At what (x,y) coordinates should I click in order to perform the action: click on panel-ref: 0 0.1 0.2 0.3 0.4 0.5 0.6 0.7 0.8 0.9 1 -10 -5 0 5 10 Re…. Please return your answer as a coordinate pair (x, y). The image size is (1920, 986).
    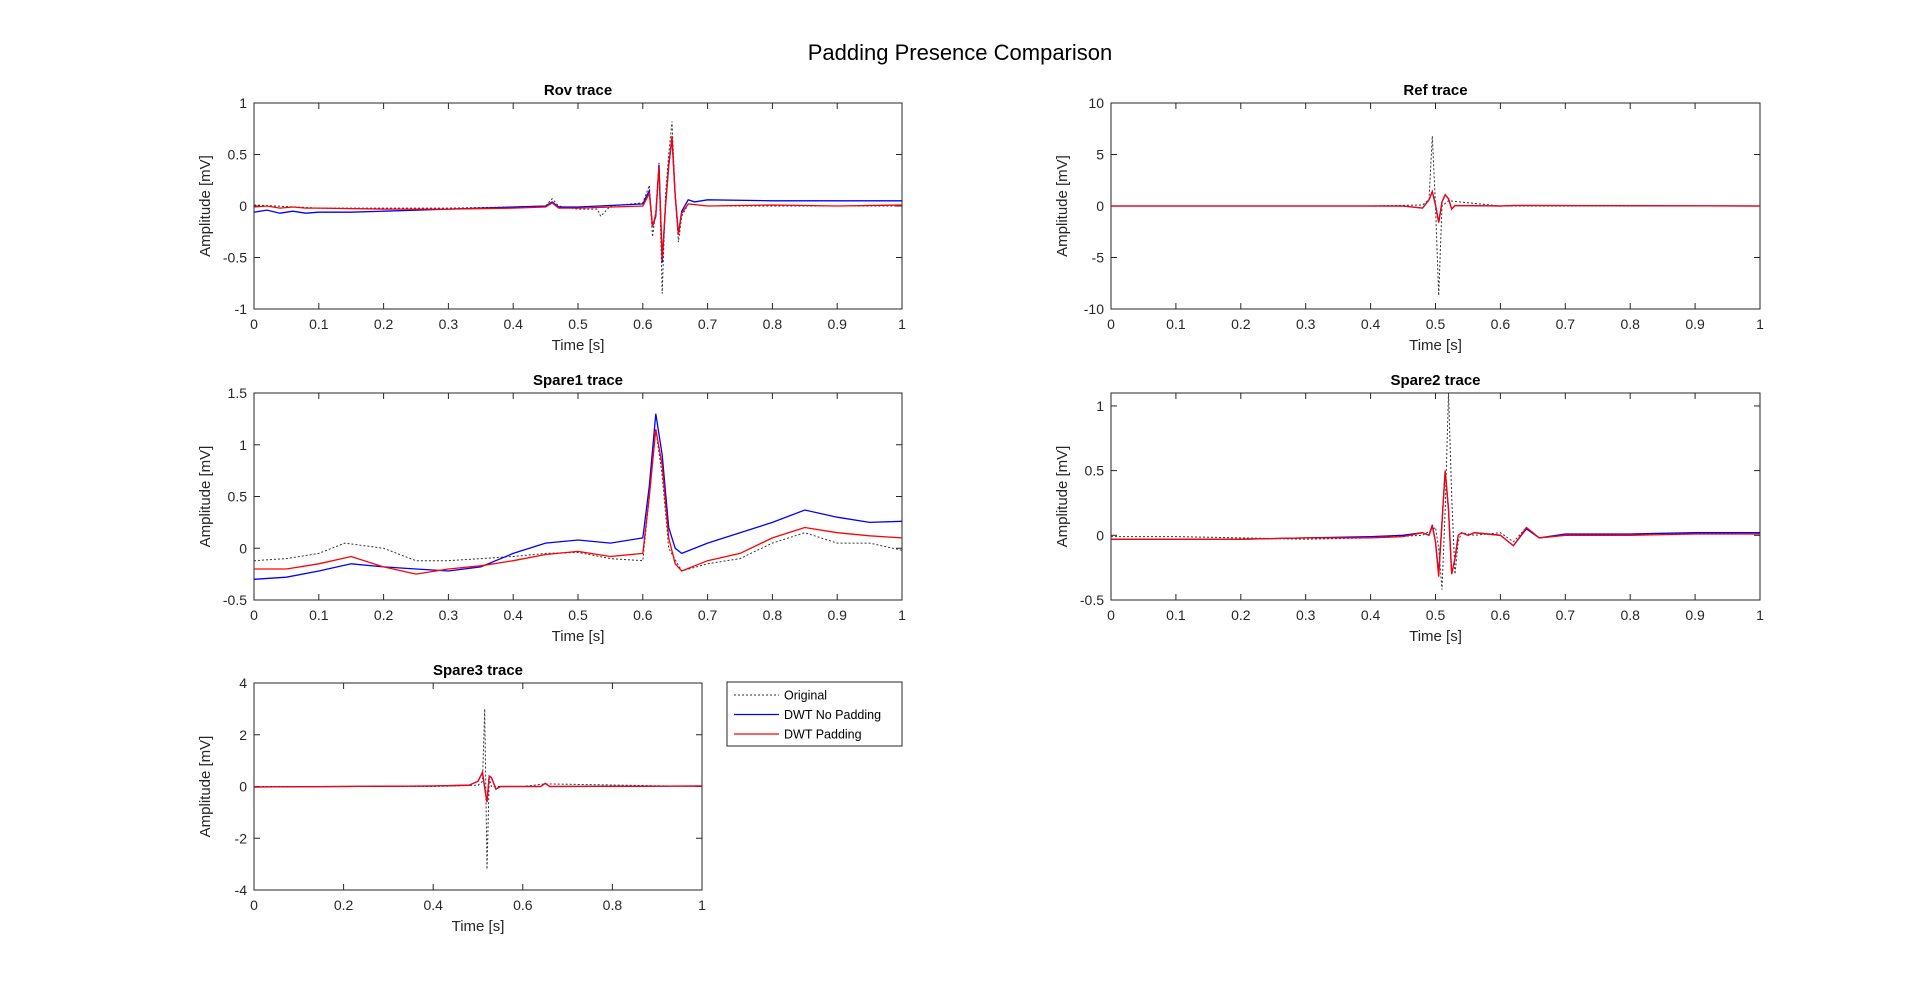
    Looking at the image, I should click on (1409, 218).